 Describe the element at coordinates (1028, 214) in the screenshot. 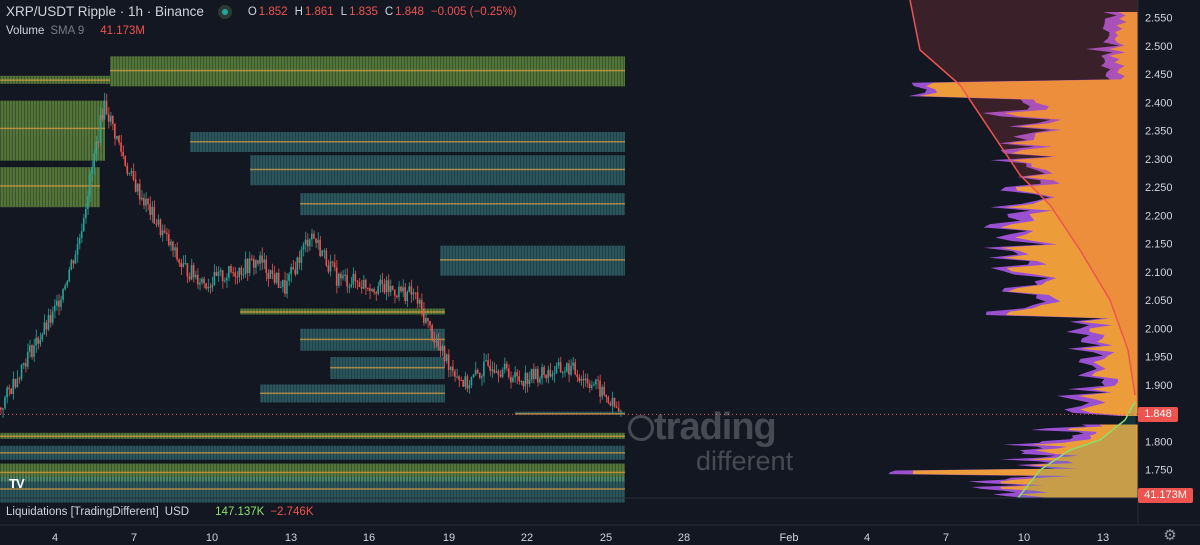

I see `profile-longs` at that location.